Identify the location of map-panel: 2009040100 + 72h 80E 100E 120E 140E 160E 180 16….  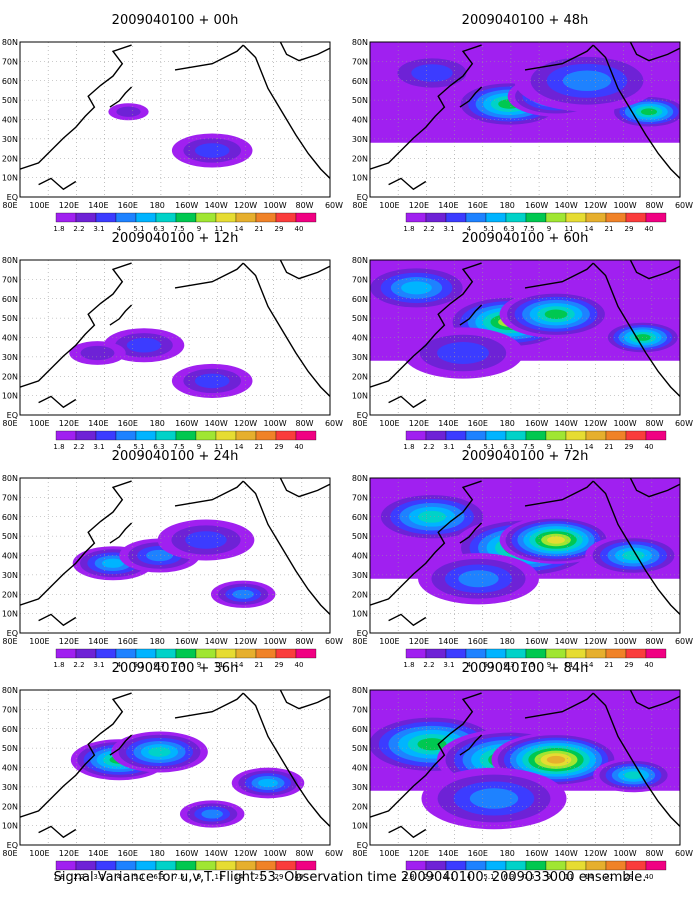
(522, 559).